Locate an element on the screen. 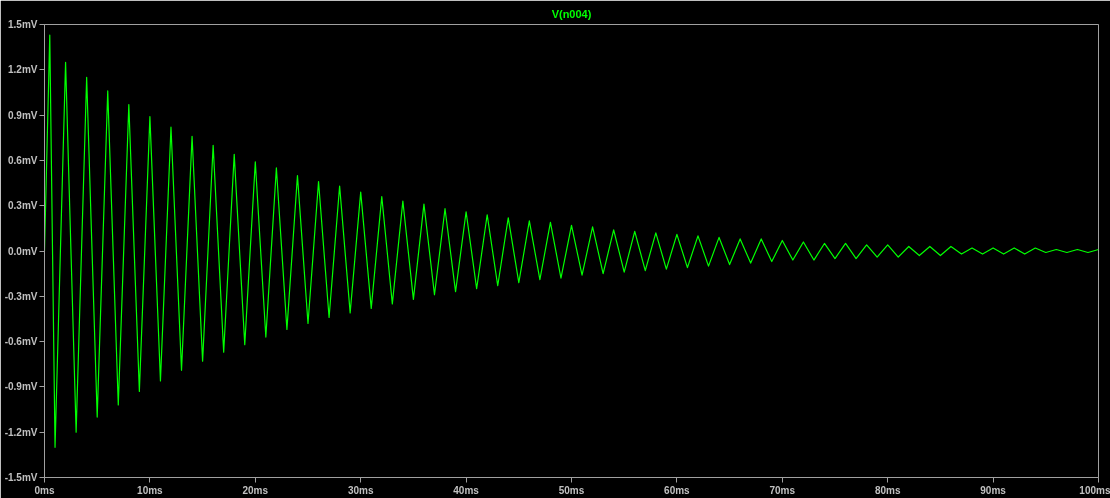 The width and height of the screenshot is (1110, 498). x-tick-label: 0ms is located at coordinates (44, 490).